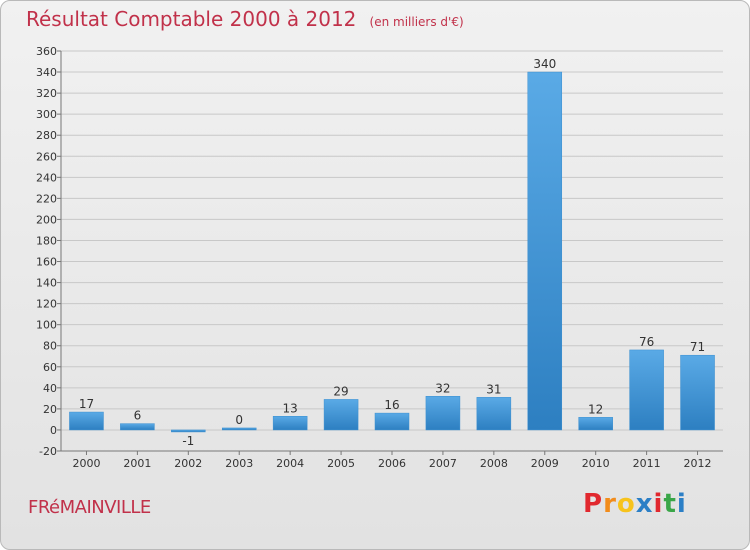 This screenshot has width=750, height=550. What do you see at coordinates (290, 463) in the screenshot?
I see `x-tick-label: 2004` at bounding box center [290, 463].